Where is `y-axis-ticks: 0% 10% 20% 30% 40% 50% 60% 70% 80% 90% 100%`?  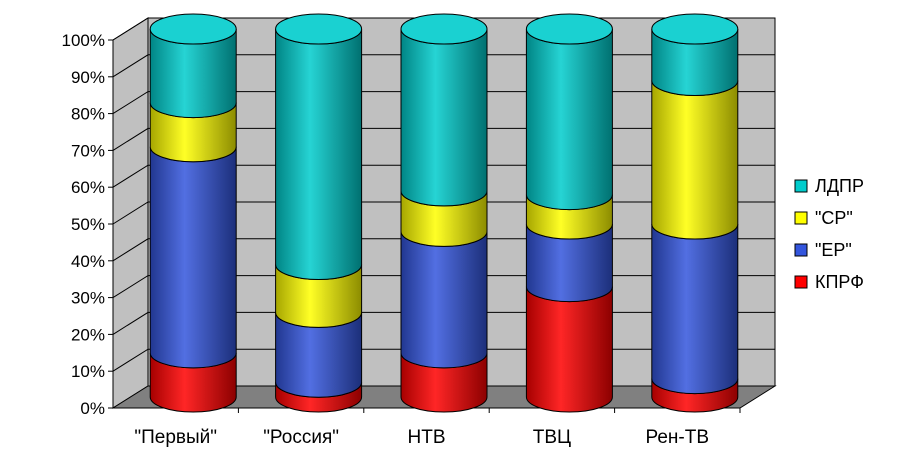
y-axis-ticks: 0% 10% 20% 30% 40% 50% 60% 70% 80% 90% 100% is located at coordinates (87, 224).